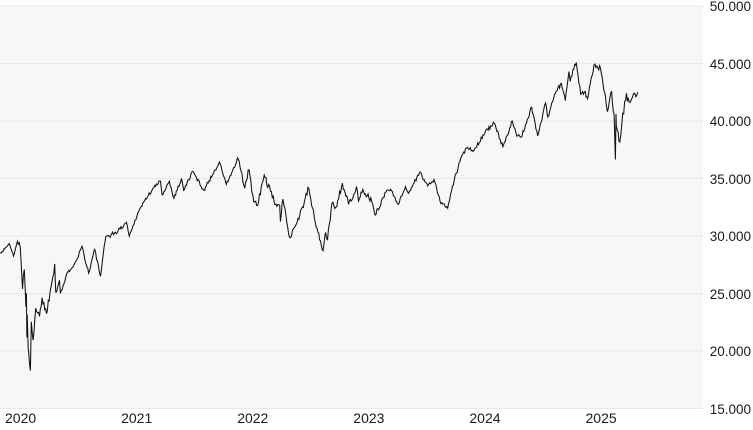 This screenshot has height=430, width=753. What do you see at coordinates (730, 121) in the screenshot?
I see `y-axis-tick-label: 40.000` at bounding box center [730, 121].